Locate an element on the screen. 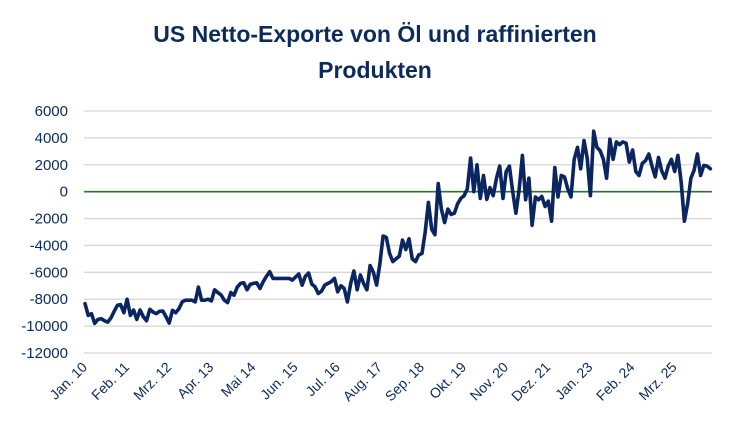 Image resolution: width=750 pixels, height=435 pixels. chart-title-line-2: Produkten is located at coordinates (375, 70).